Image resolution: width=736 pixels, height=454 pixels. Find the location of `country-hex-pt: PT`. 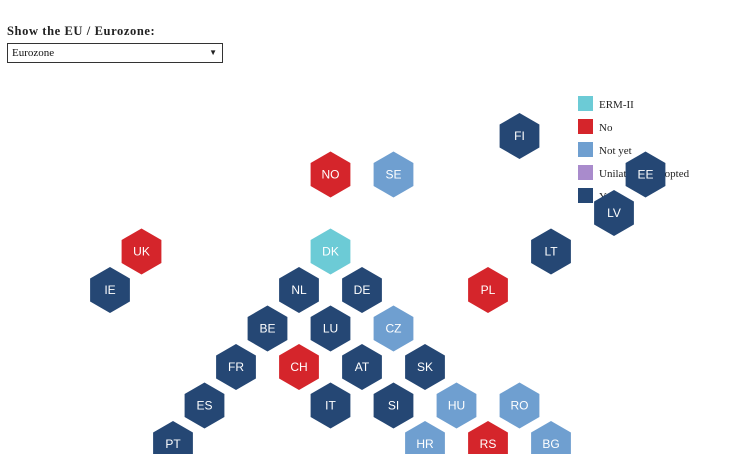

country-hex-pt: PT is located at coordinates (173, 437).